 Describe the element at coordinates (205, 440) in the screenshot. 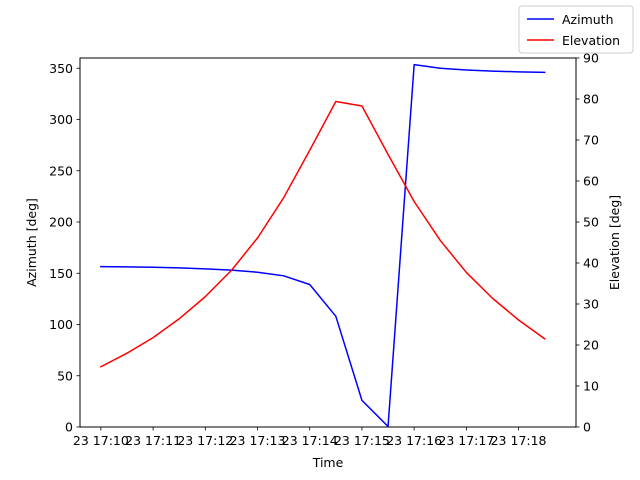

I see `x-tick-label: 23 17:12` at that location.